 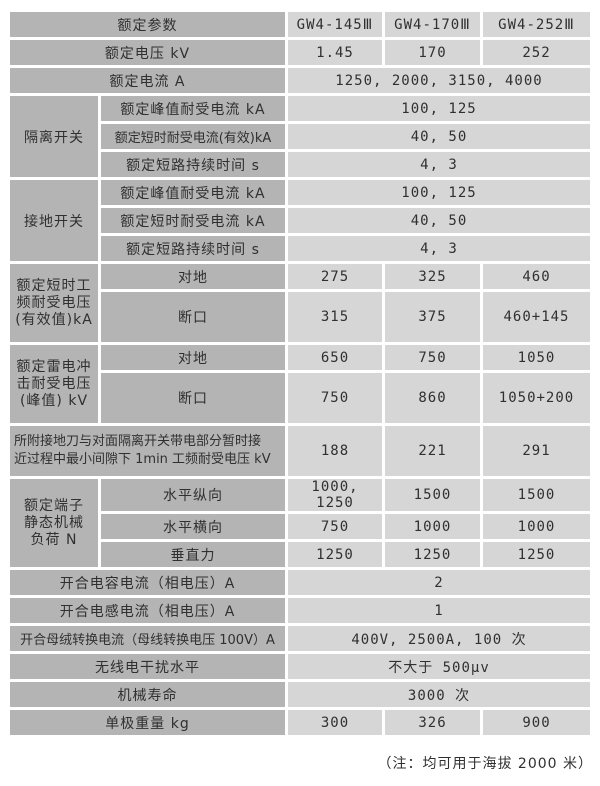 What do you see at coordinates (439, 80) in the screenshot?
I see `rated-current-value: 1250, 2000, 3150, 4000` at bounding box center [439, 80].